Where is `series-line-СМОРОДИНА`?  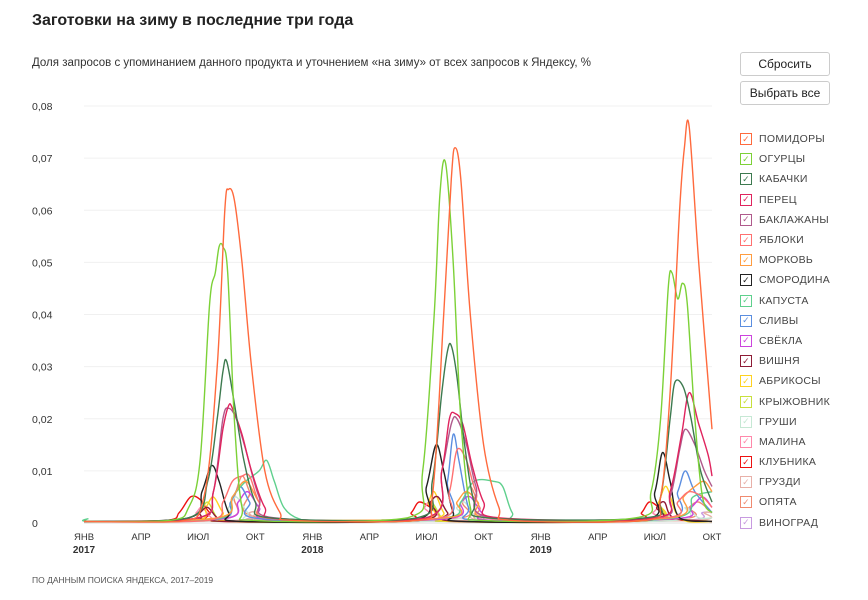
series-line-СМОРОДИНА is located at coordinates (398, 484).